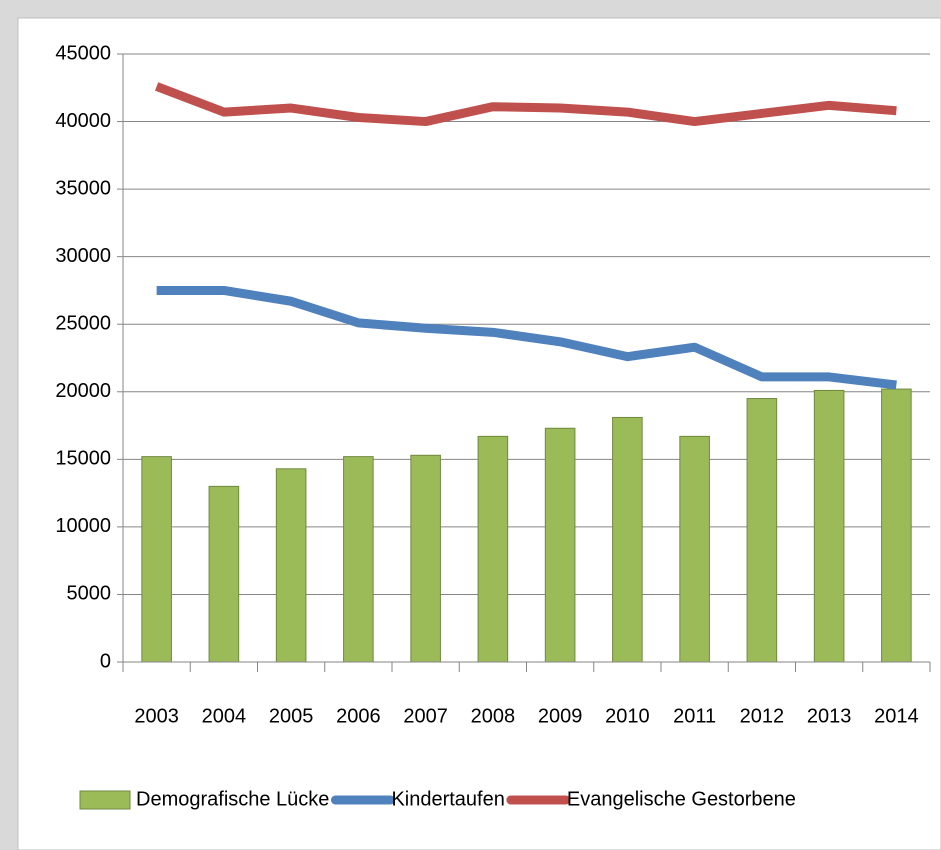 The height and width of the screenshot is (850, 941). Describe the element at coordinates (232, 799) in the screenshot. I see `legend-label: Demografische Lücke` at that location.